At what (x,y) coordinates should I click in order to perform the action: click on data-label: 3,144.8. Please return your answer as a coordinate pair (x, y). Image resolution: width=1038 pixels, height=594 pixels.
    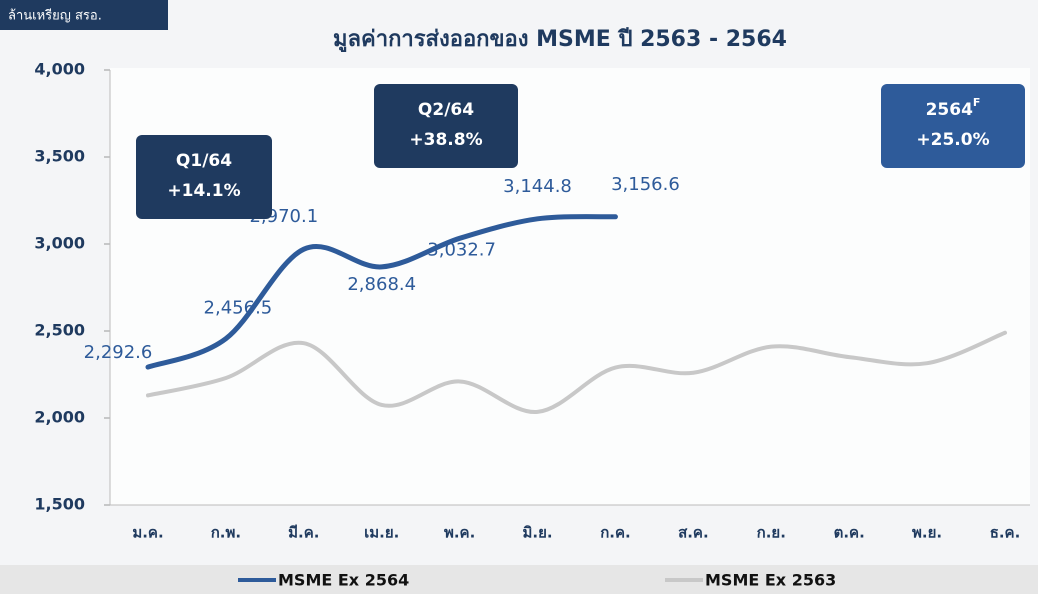
    Looking at the image, I should click on (537, 186).